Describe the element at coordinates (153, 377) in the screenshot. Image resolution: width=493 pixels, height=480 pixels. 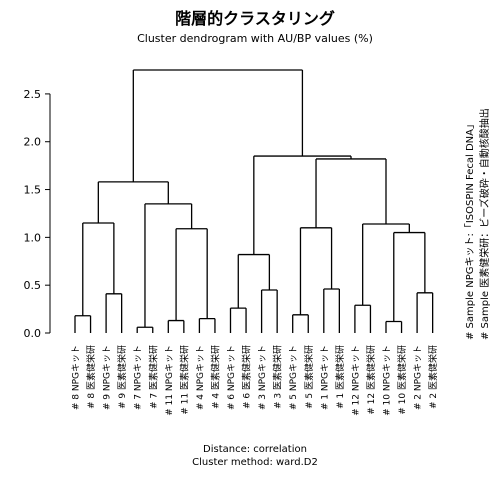
I see `leaf-label: # 7 医素健栄研` at that location.